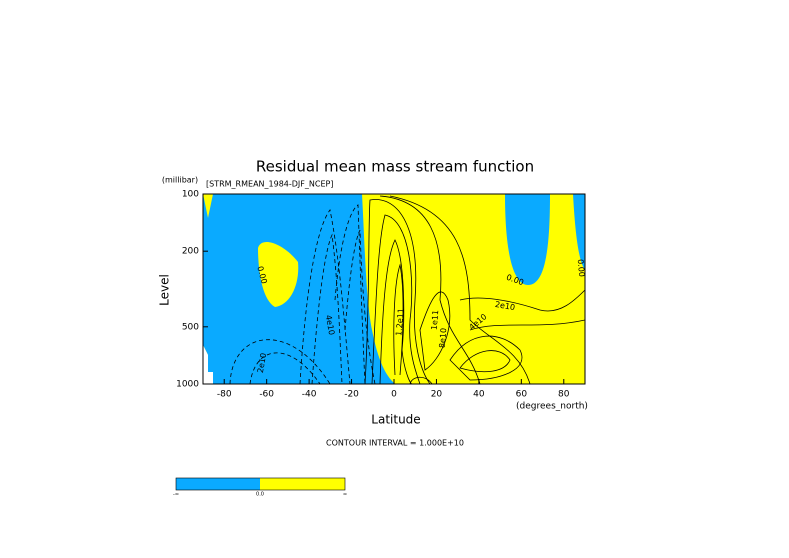 The height and width of the screenshot is (558, 789). I want to click on colorbar: -∞ 0.0 ∞, so click(260, 487).